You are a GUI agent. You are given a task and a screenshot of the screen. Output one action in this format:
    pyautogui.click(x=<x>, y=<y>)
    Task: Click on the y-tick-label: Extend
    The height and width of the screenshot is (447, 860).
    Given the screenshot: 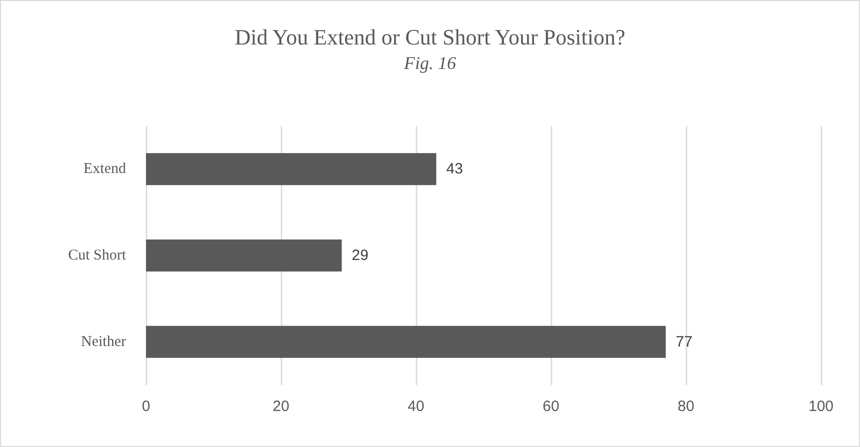 What is the action you would take?
    pyautogui.click(x=105, y=169)
    